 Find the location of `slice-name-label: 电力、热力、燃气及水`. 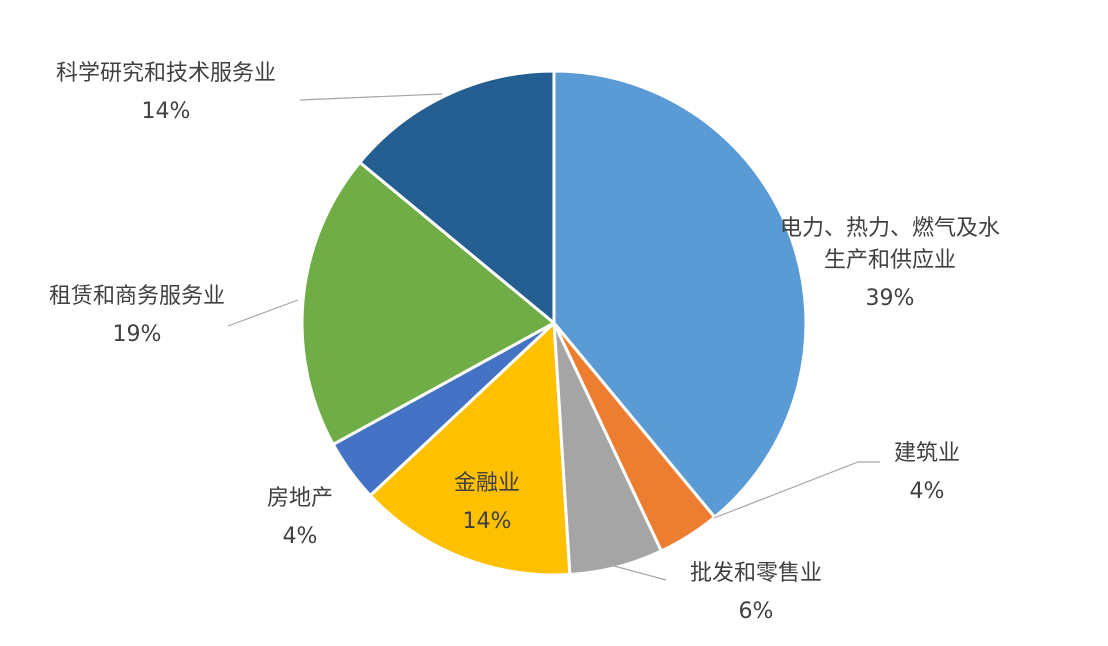

slice-name-label: 电力、热力、燃气及水 is located at coordinates (890, 228).